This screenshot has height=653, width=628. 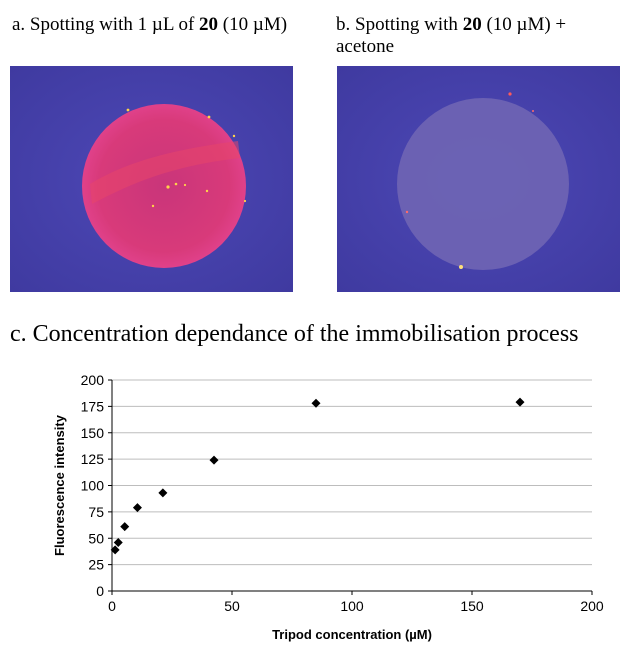 I want to click on y-tick-label: 175, so click(x=93, y=406).